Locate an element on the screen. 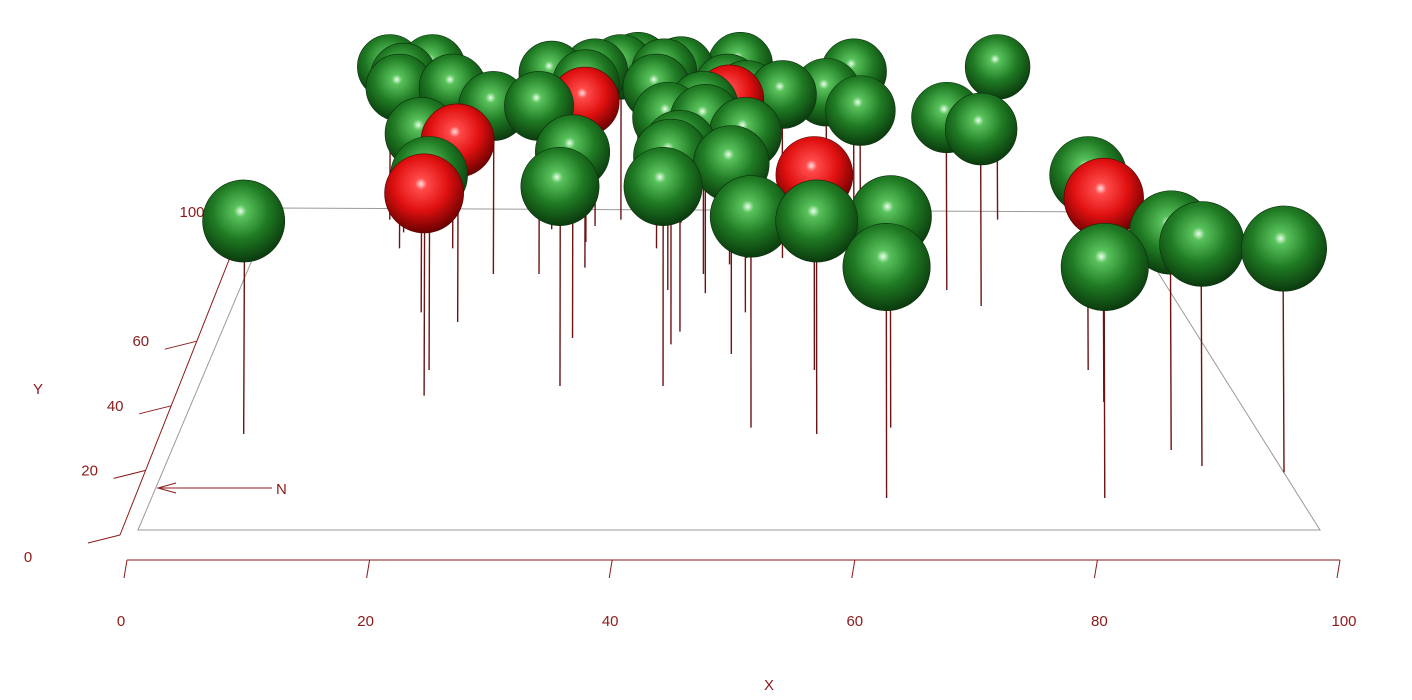  y-tick-label: 40 is located at coordinates (115, 406).